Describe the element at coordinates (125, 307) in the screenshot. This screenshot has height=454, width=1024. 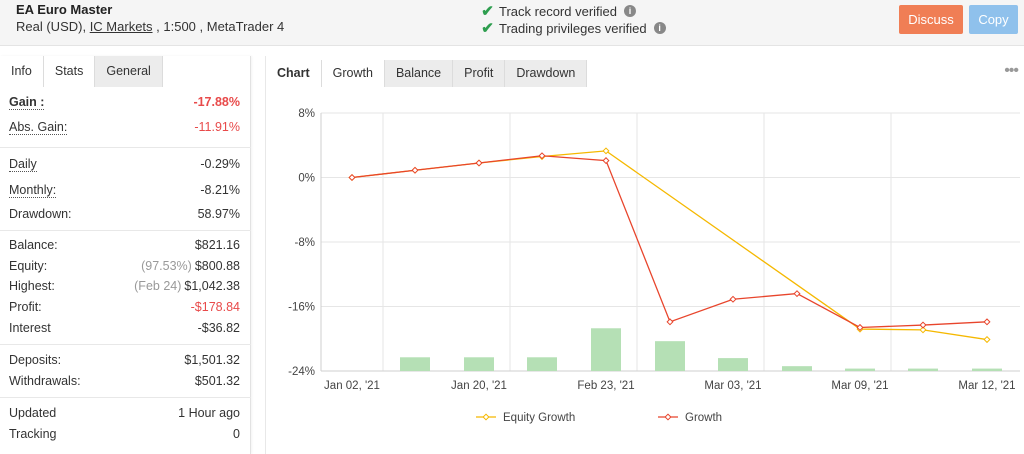
I see `stat-profit: Profit: -$178.84` at that location.